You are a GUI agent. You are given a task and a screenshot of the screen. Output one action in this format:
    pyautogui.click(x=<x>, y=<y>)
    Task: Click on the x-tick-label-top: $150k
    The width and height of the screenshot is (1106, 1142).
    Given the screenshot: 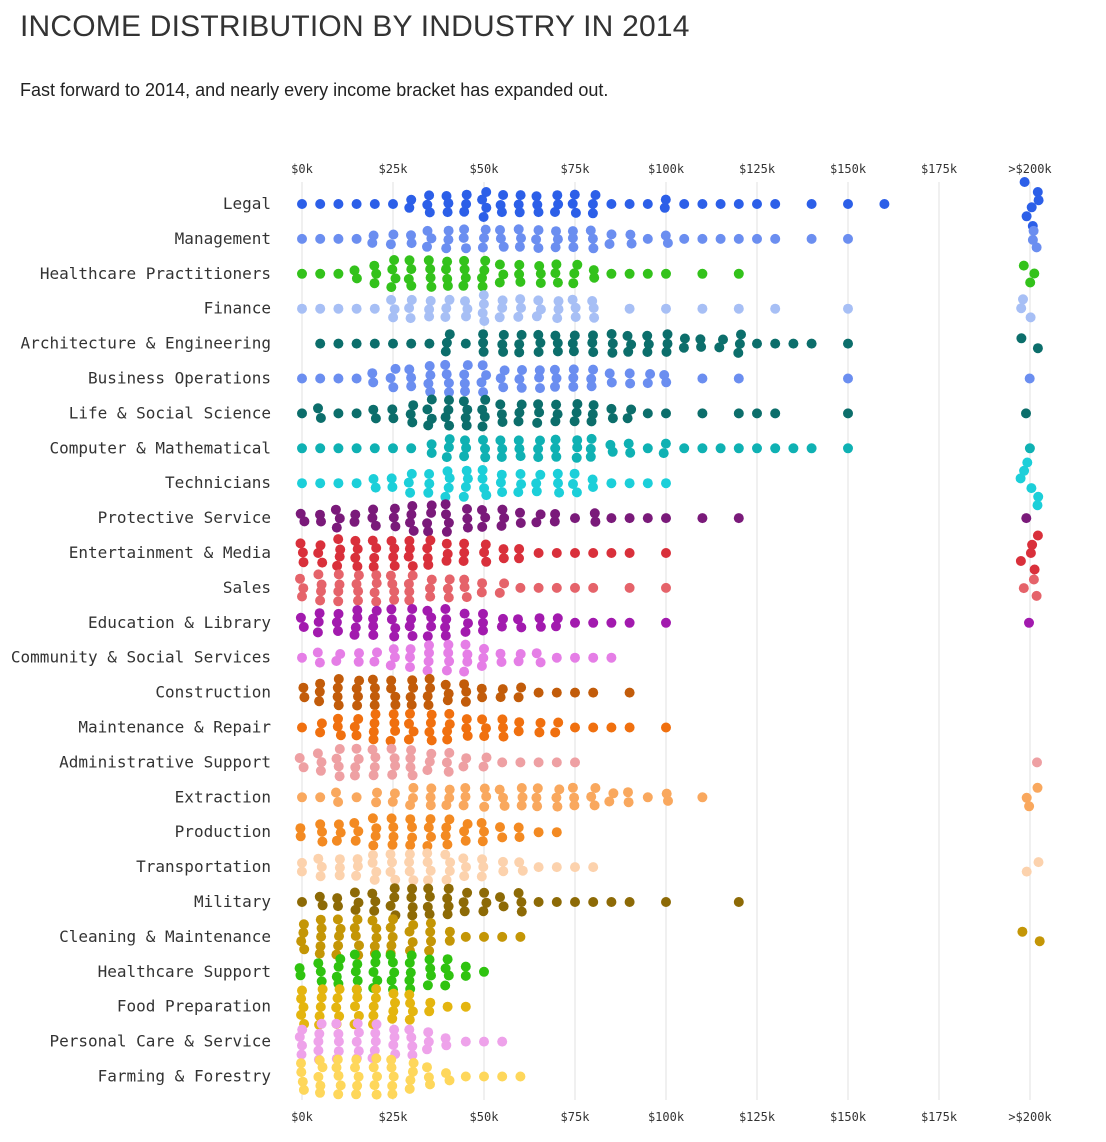 What is the action you would take?
    pyautogui.click(x=848, y=169)
    